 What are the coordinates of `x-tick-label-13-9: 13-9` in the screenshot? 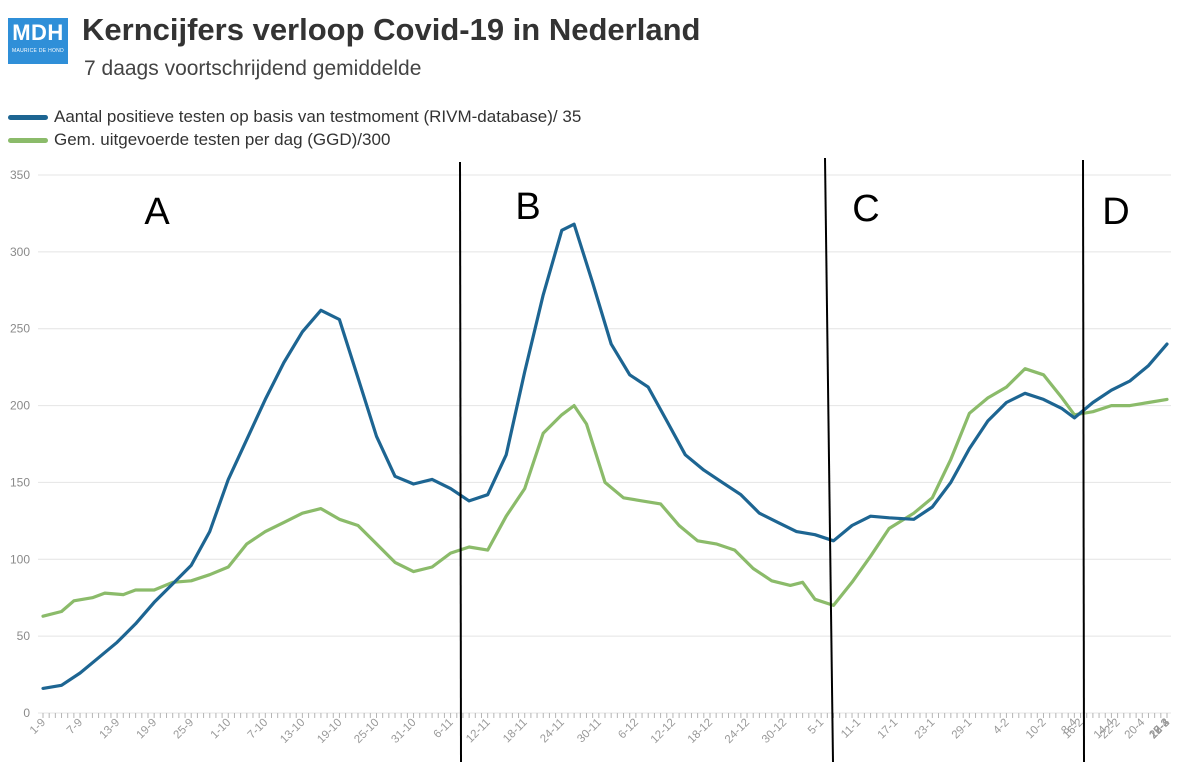 It's located at (109, 729).